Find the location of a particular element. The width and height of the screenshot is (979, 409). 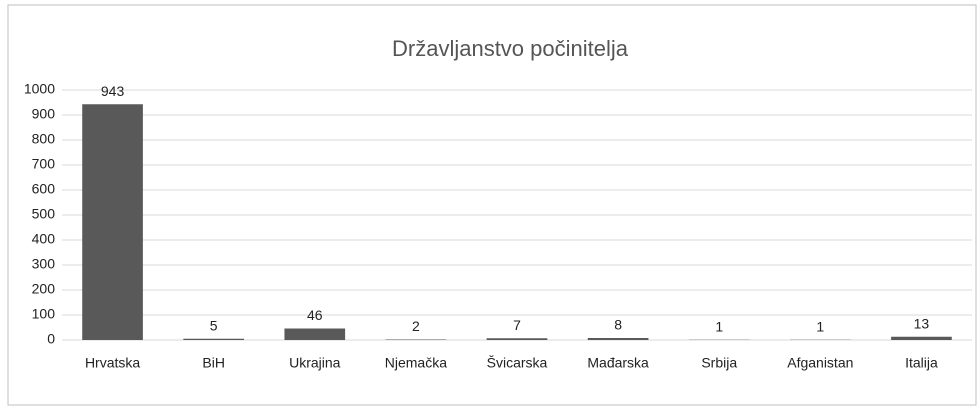

y-tick-label: 700 is located at coordinates (44, 164).